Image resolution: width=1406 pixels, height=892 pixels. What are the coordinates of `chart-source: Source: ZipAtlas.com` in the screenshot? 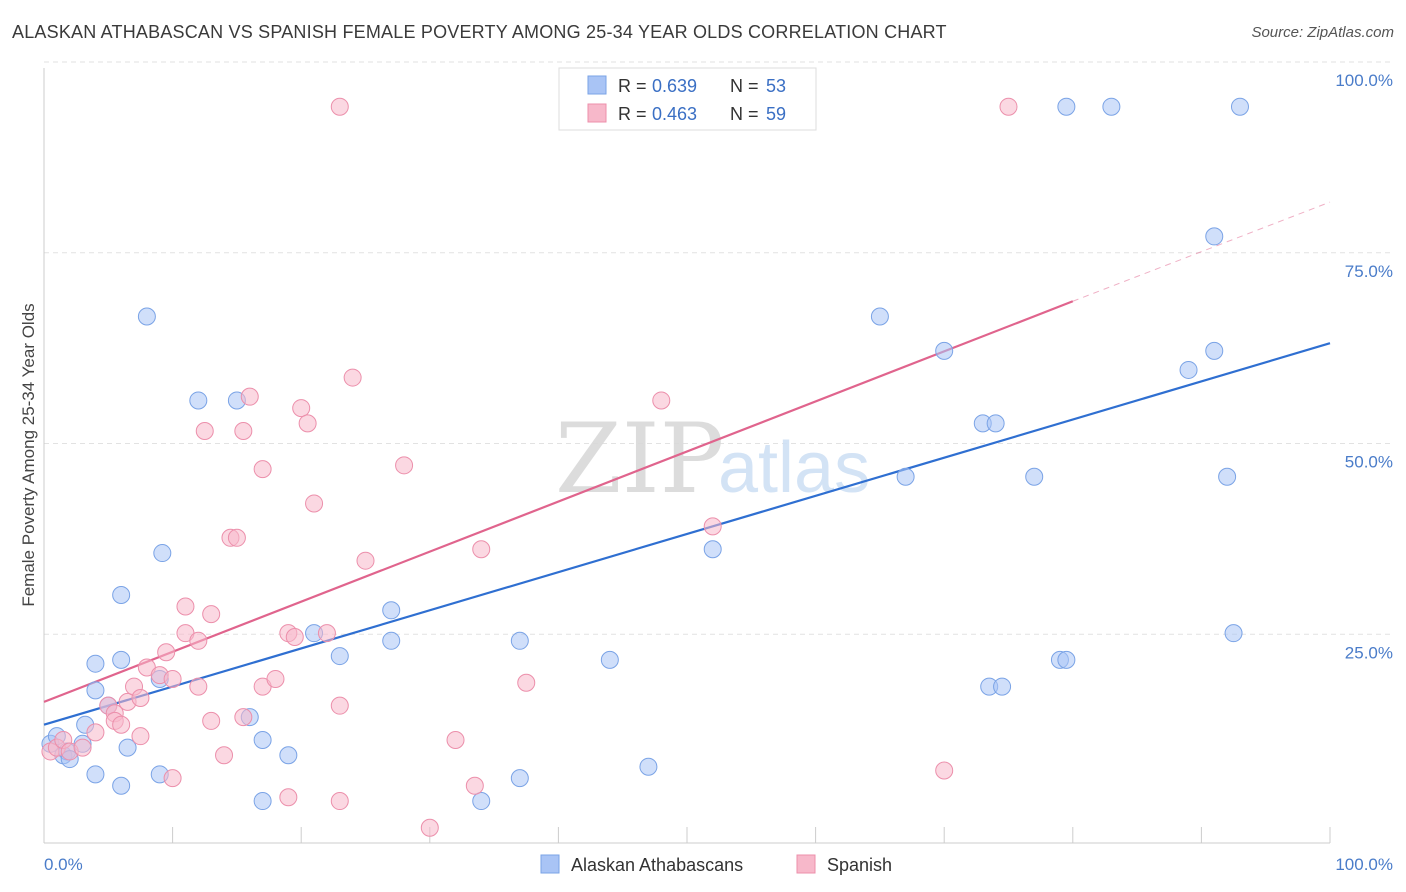 It's located at (1322, 32).